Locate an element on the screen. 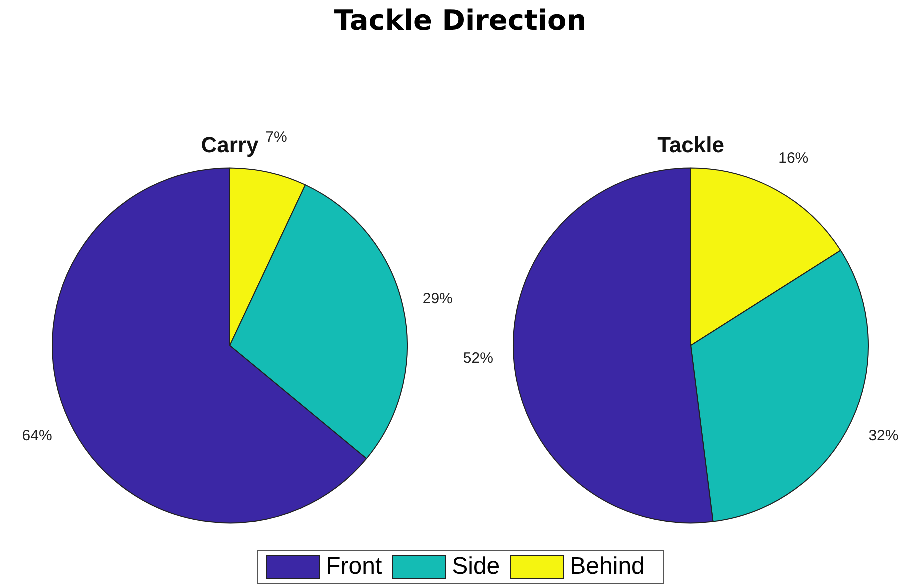  legend-label: Front is located at coordinates (354, 567).